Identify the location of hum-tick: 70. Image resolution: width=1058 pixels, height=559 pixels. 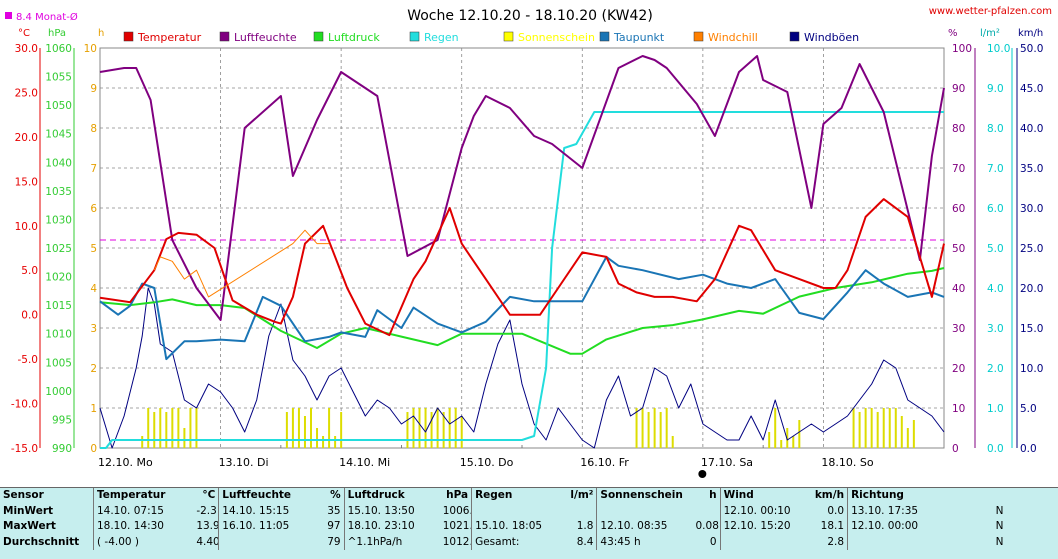
(958, 169).